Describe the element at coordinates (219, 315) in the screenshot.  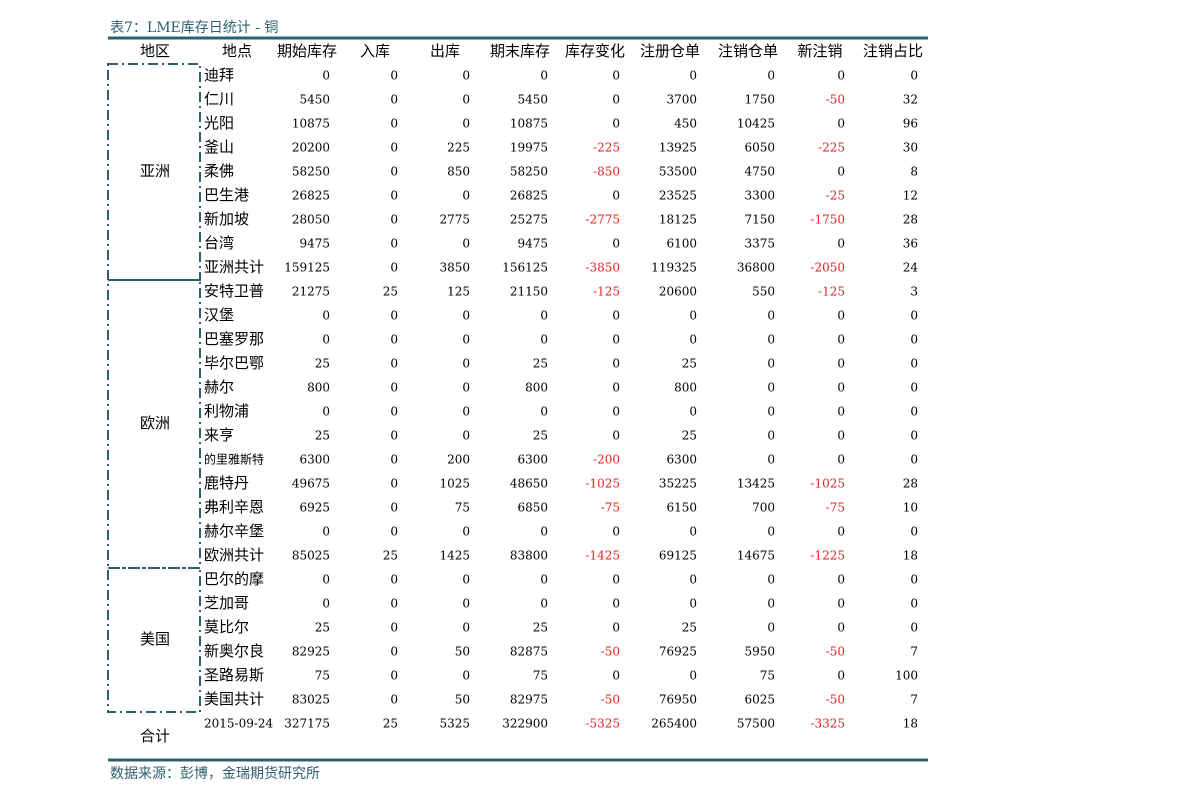
I see `location: 汉堡` at that location.